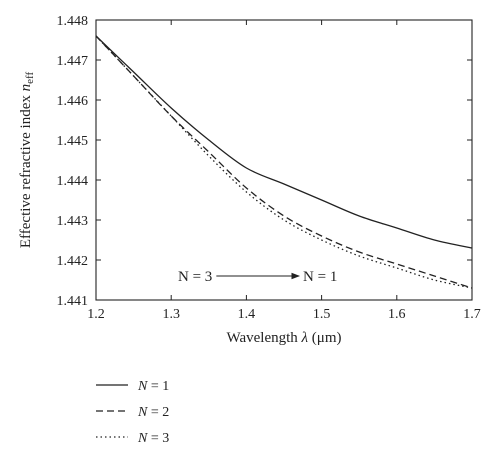 This screenshot has height=463, width=500. What do you see at coordinates (73, 141) in the screenshot?
I see `y-tick-label: 1.445` at bounding box center [73, 141].